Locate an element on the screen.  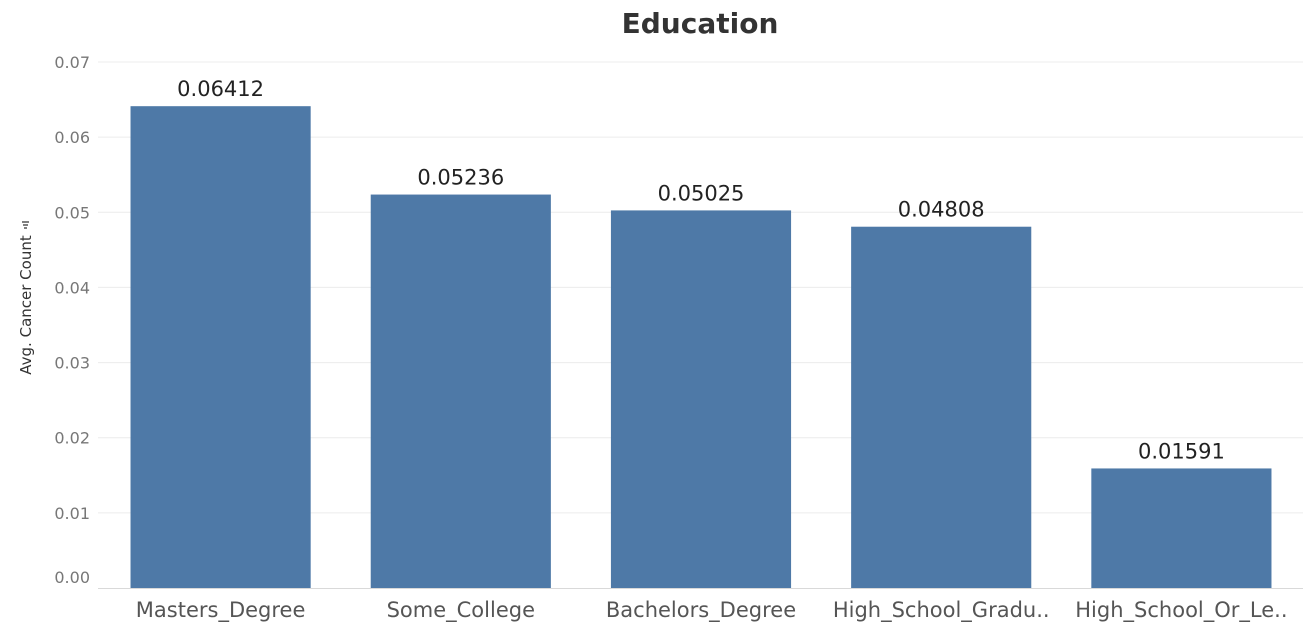
y-tick-label: 0.00 is located at coordinates (72, 577).